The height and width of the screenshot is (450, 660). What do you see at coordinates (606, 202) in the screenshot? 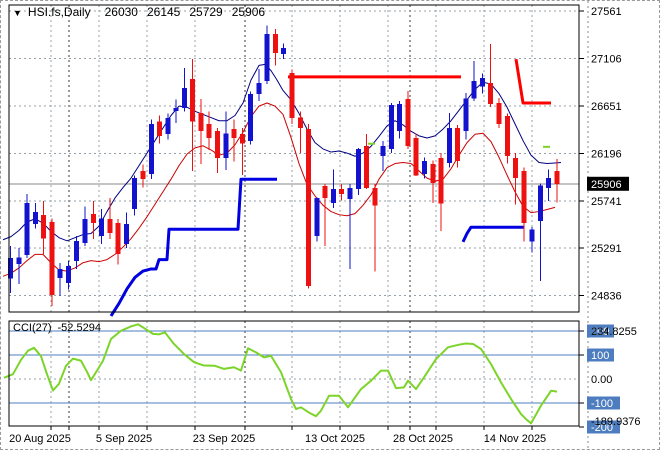
I see `svg-text: 25741` at bounding box center [606, 202].